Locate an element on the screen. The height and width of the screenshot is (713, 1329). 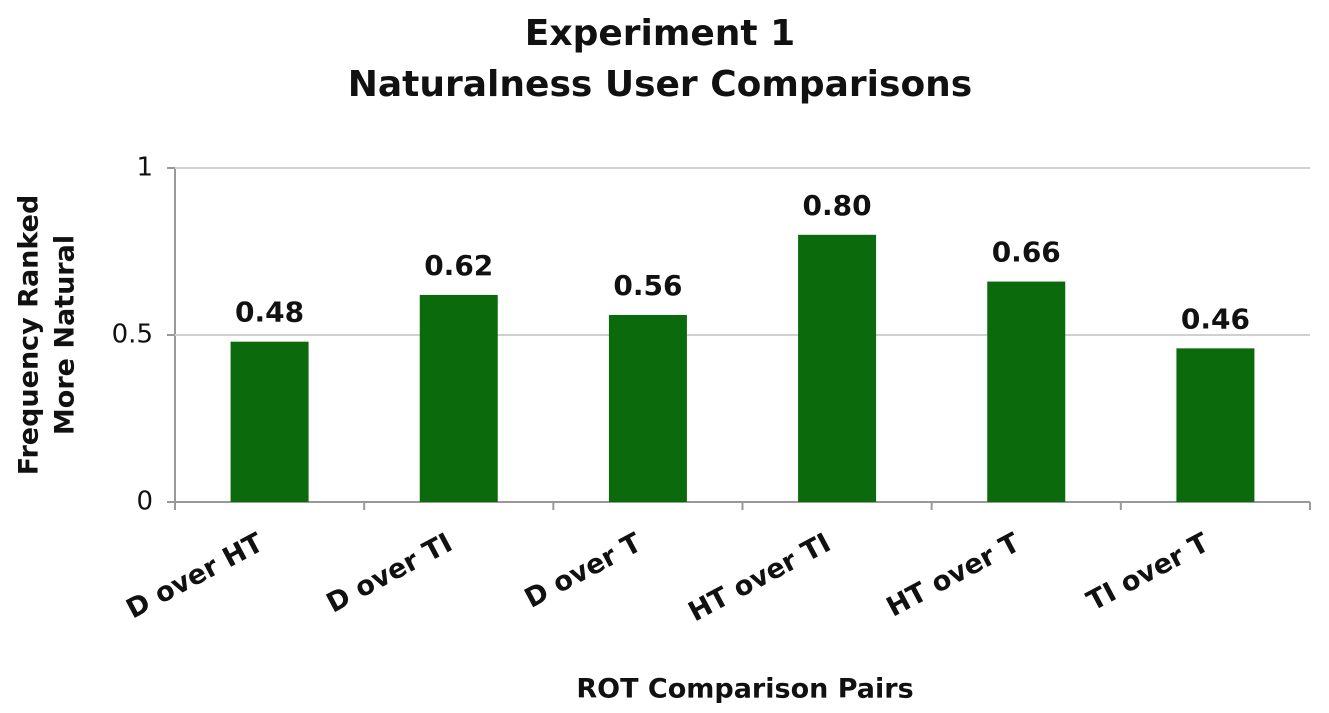
x-tick-label: D over HT is located at coordinates (195, 576).